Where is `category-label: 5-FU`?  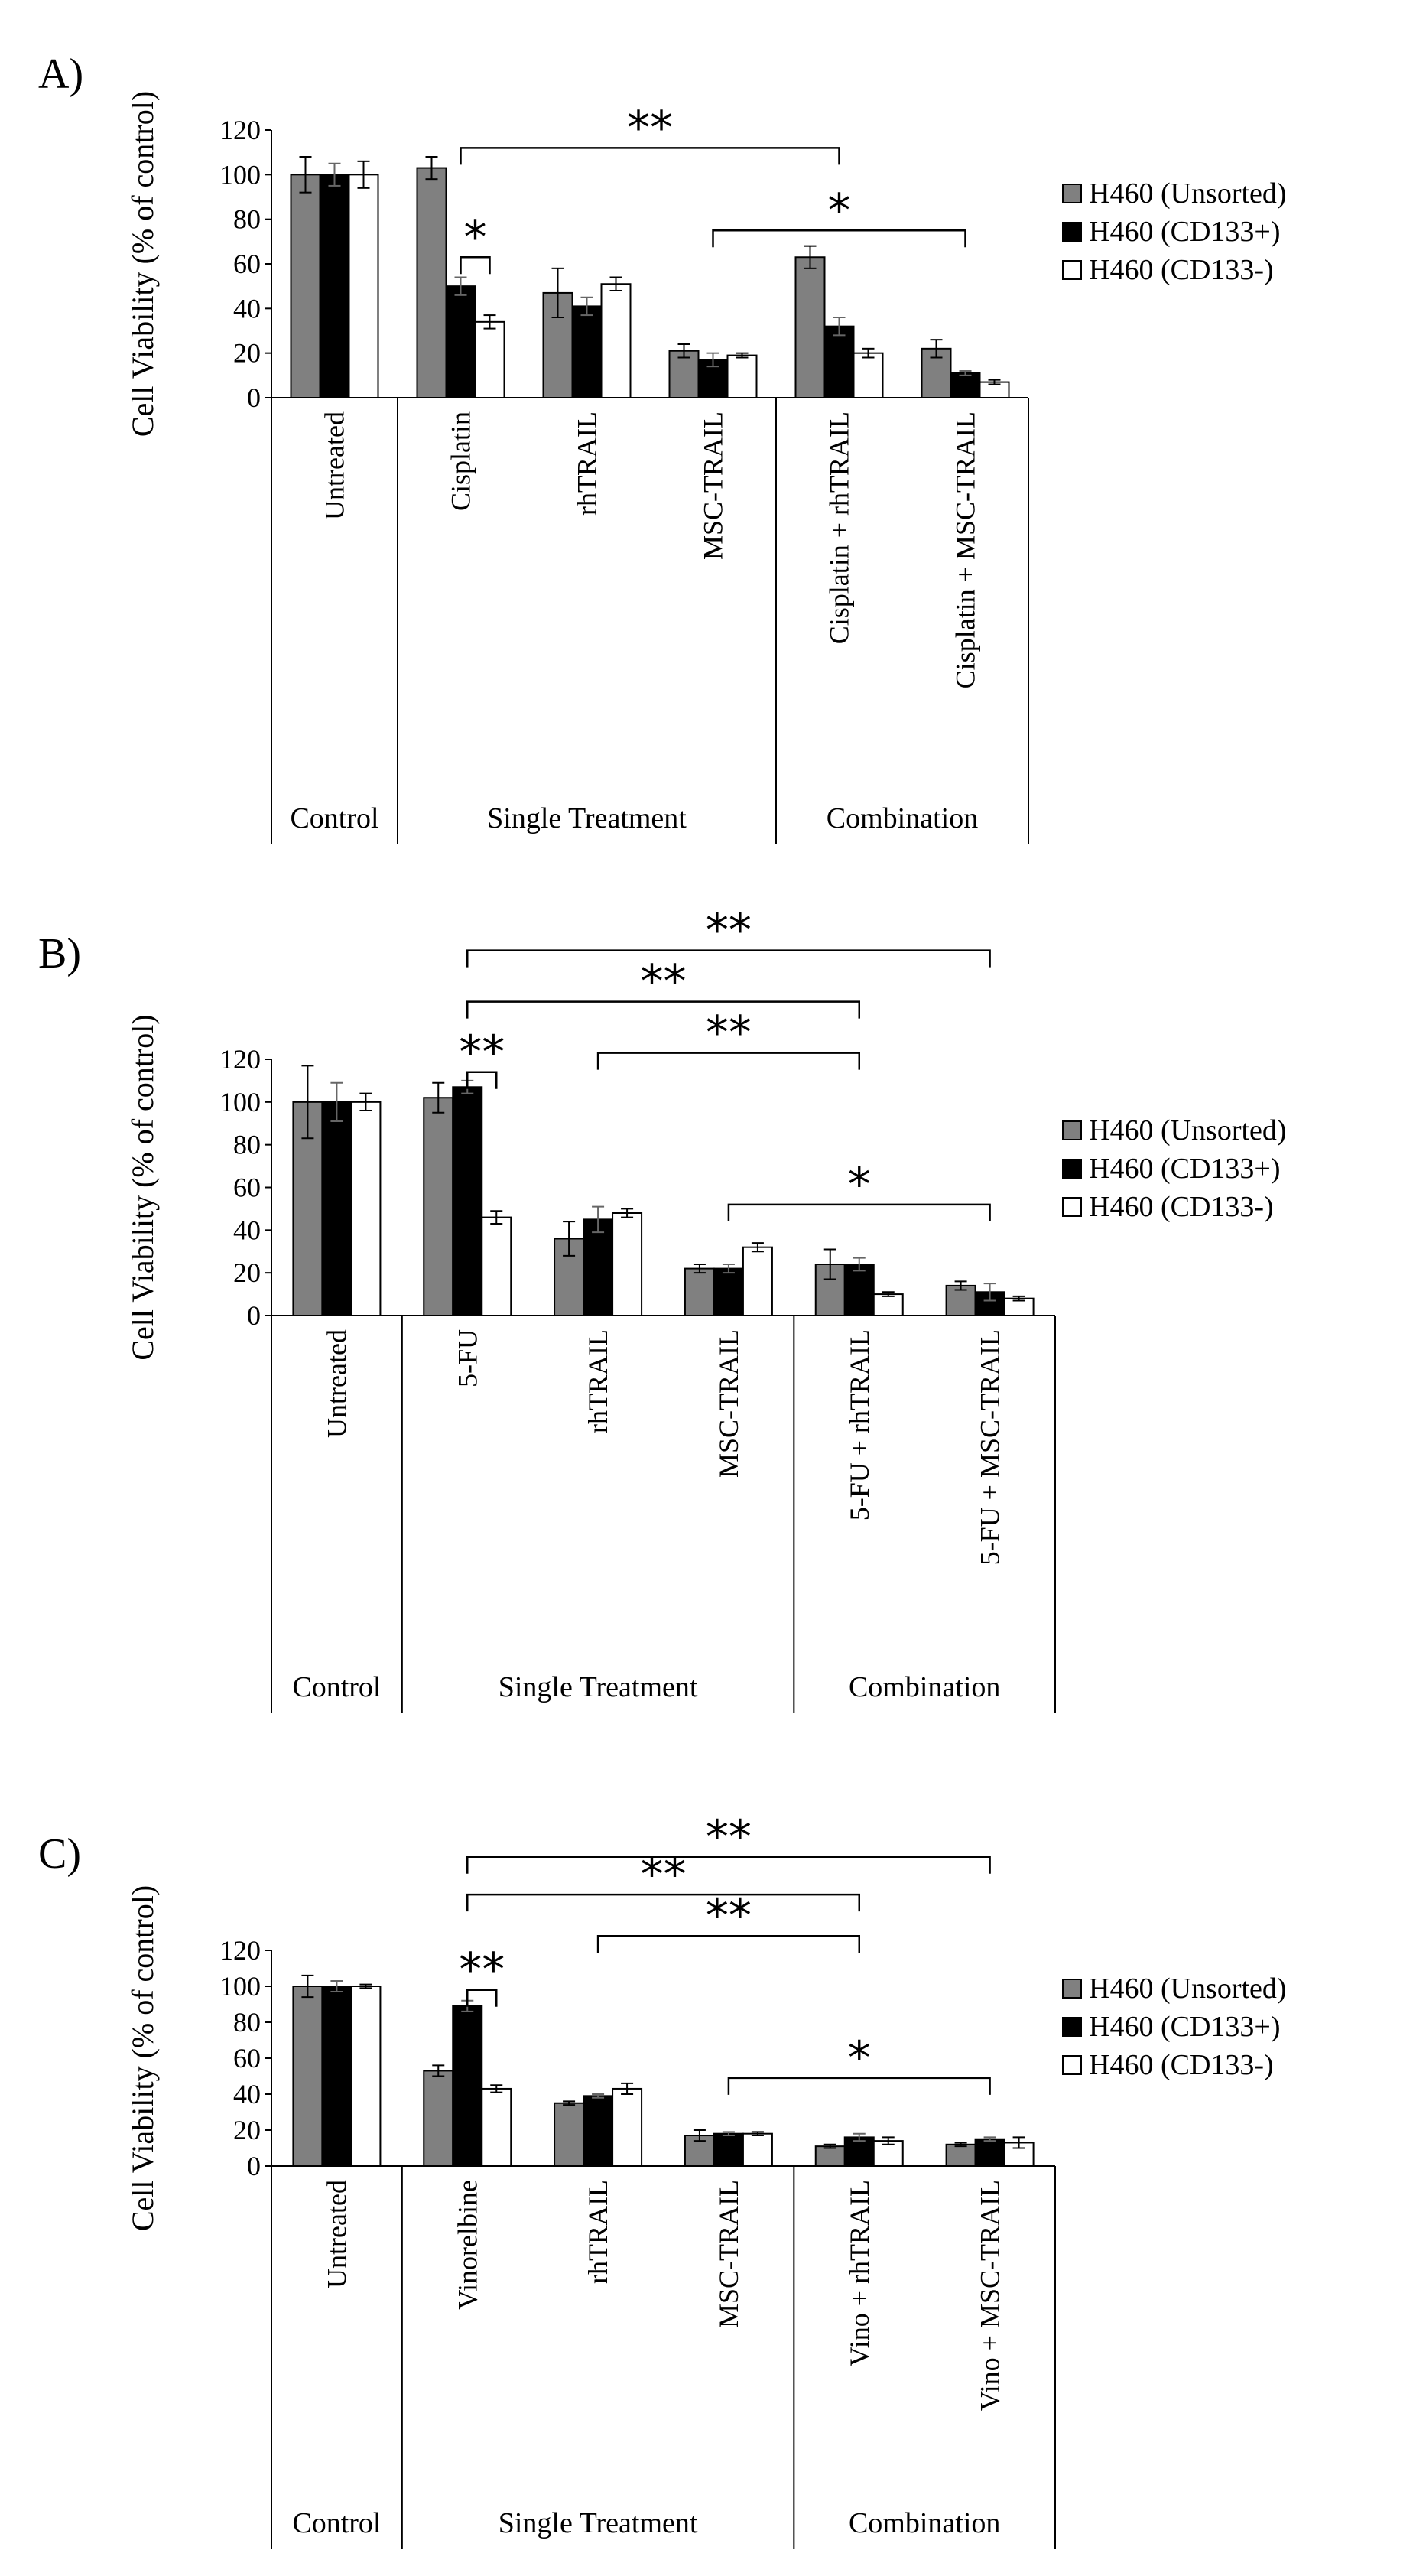 category-label: 5-FU is located at coordinates (467, 1358).